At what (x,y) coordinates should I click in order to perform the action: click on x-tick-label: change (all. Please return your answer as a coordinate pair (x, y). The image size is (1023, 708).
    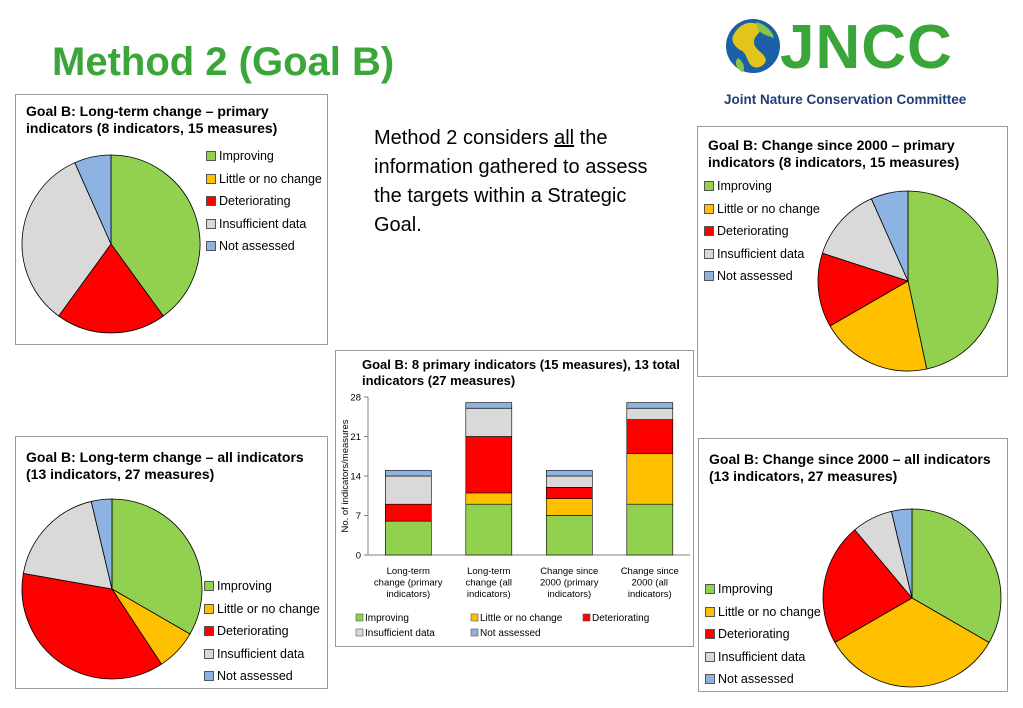
    Looking at the image, I should click on (489, 583).